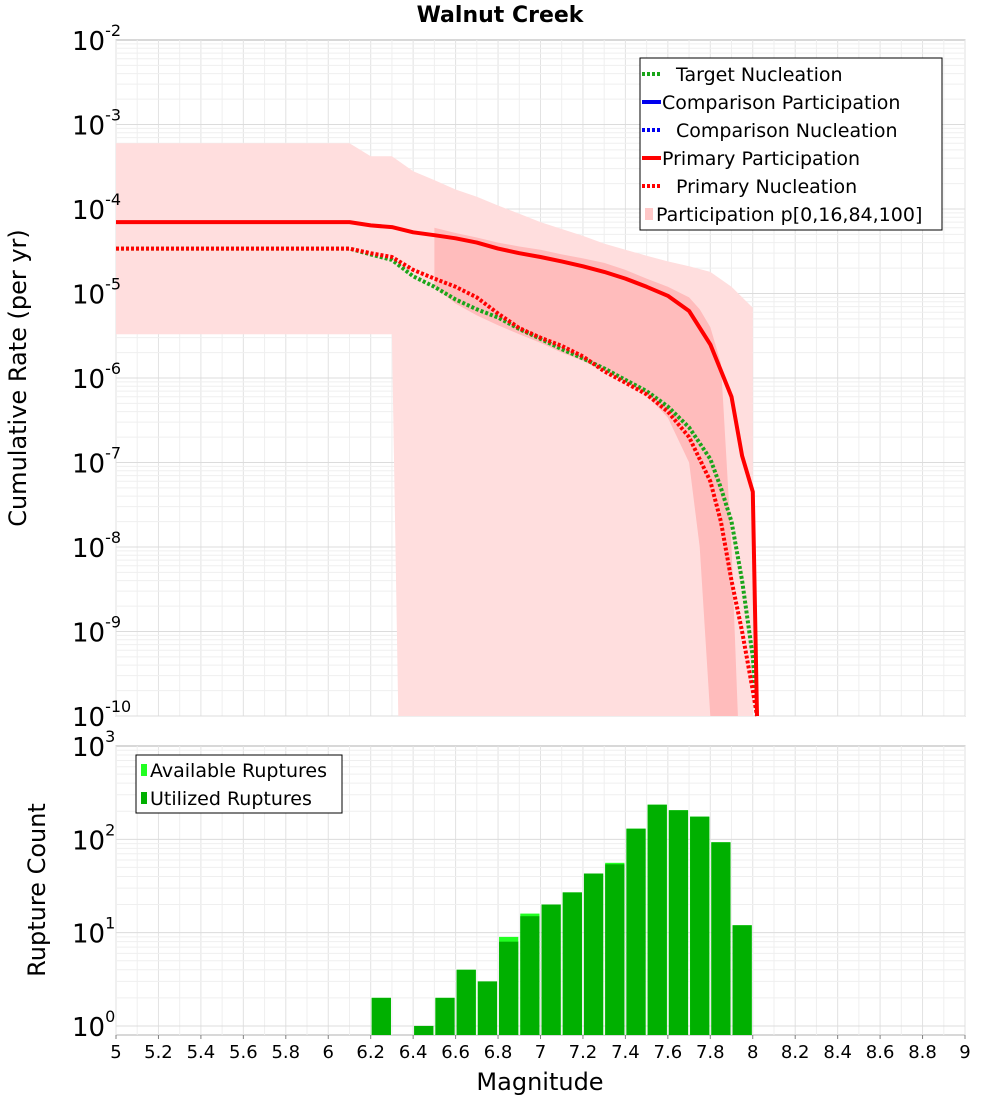 This screenshot has height=1100, width=1000. Describe the element at coordinates (625, 1052) in the screenshot. I see `x-tick-label: 7.4` at that location.